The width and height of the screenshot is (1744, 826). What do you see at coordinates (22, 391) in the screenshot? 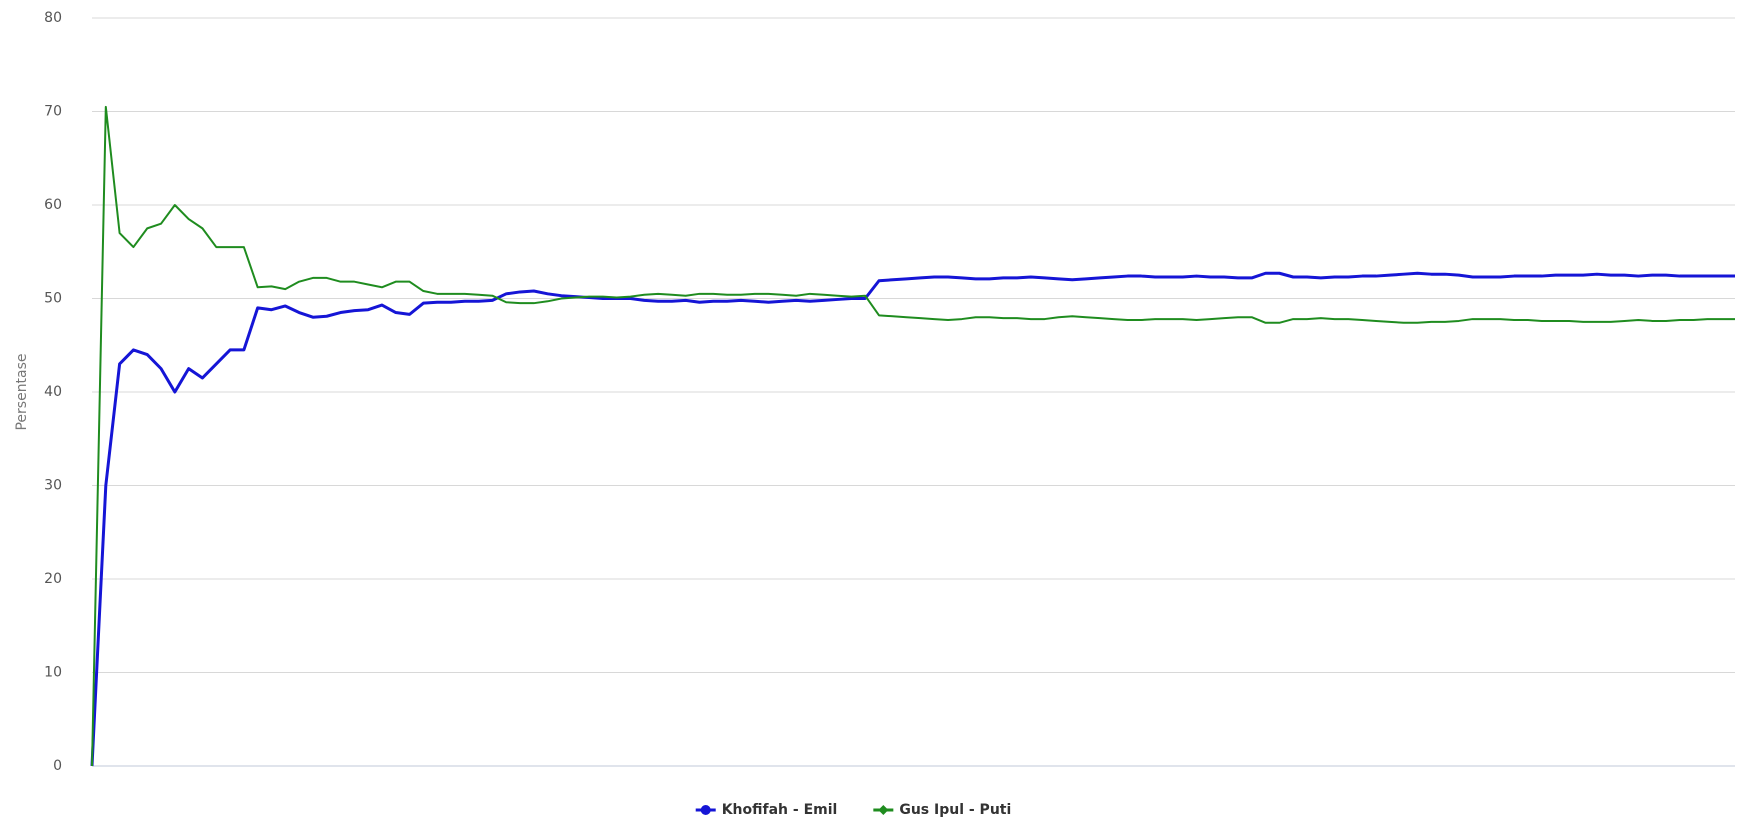
I see `y-axis-label: Persentase` at bounding box center [22, 391].